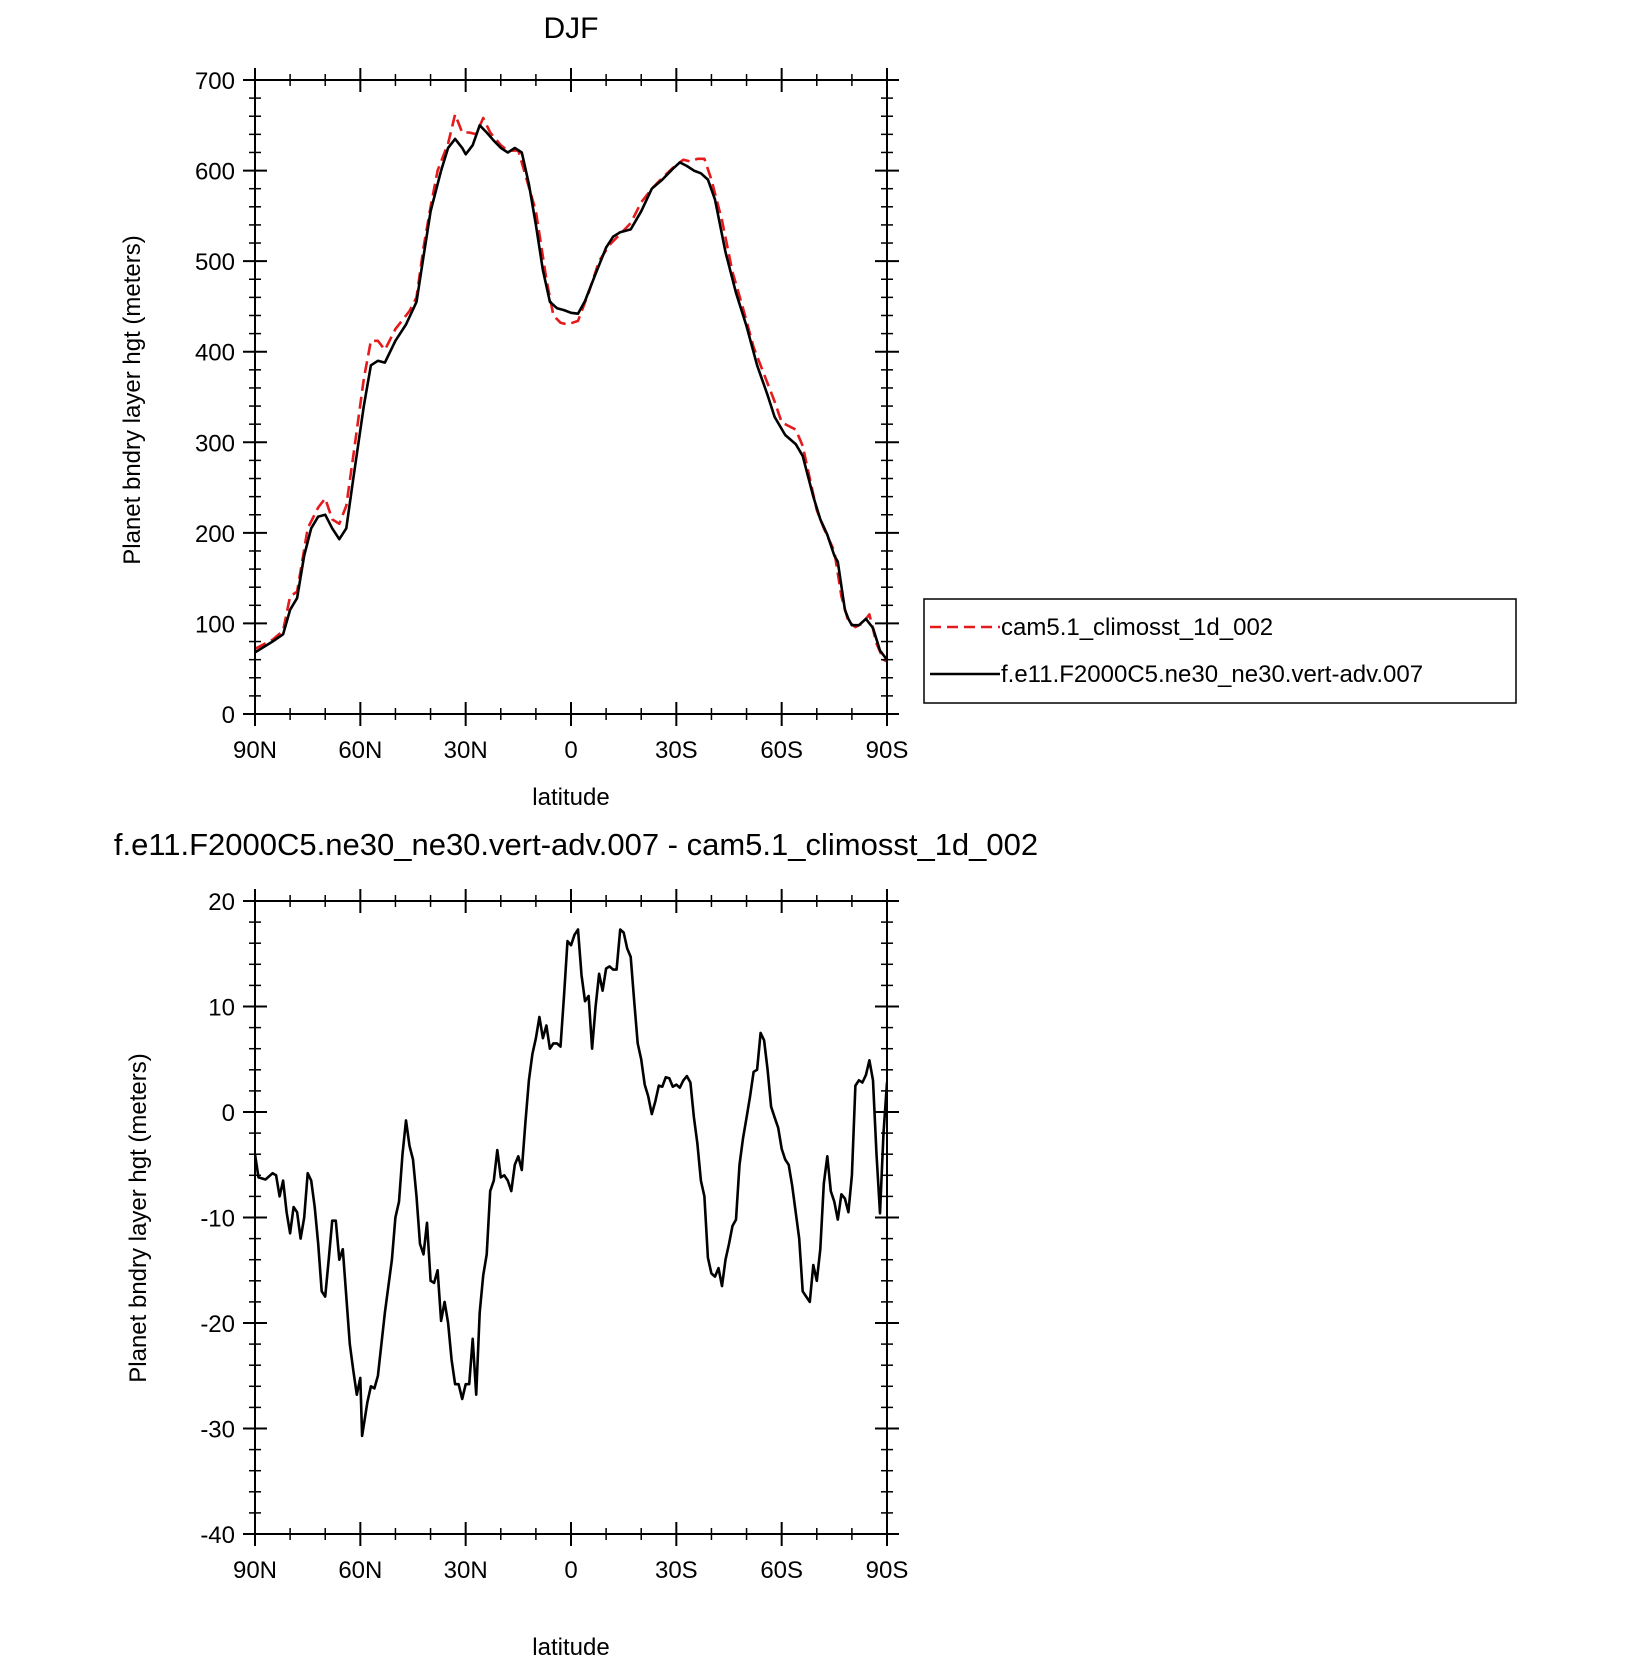  I want to click on chart-title: DJF, so click(571, 28).